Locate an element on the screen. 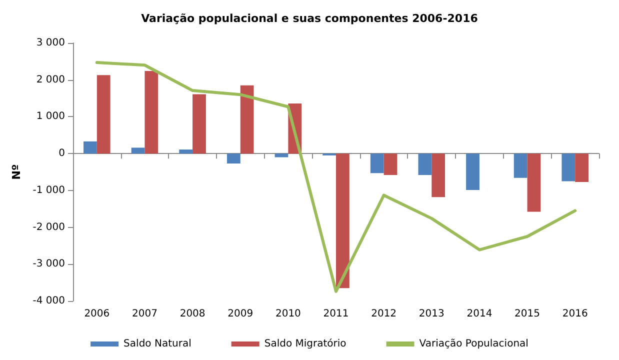 The width and height of the screenshot is (619, 360). y-tick-label: -3 000 is located at coordinates (48, 264).